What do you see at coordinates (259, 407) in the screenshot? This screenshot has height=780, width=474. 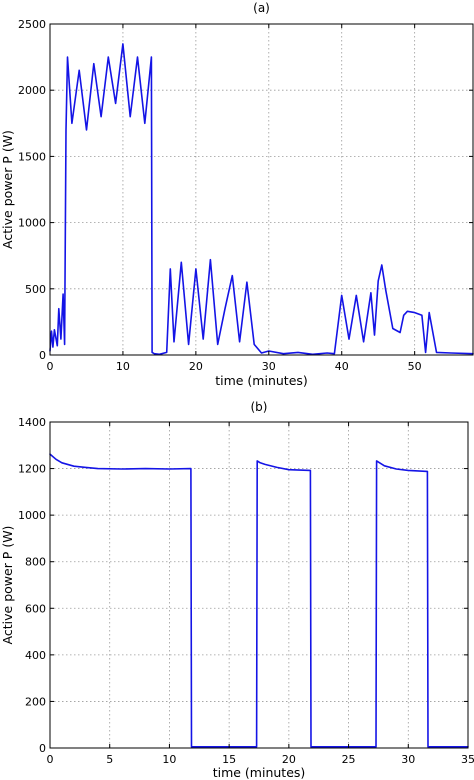 I see `panel-title: (b)` at bounding box center [259, 407].